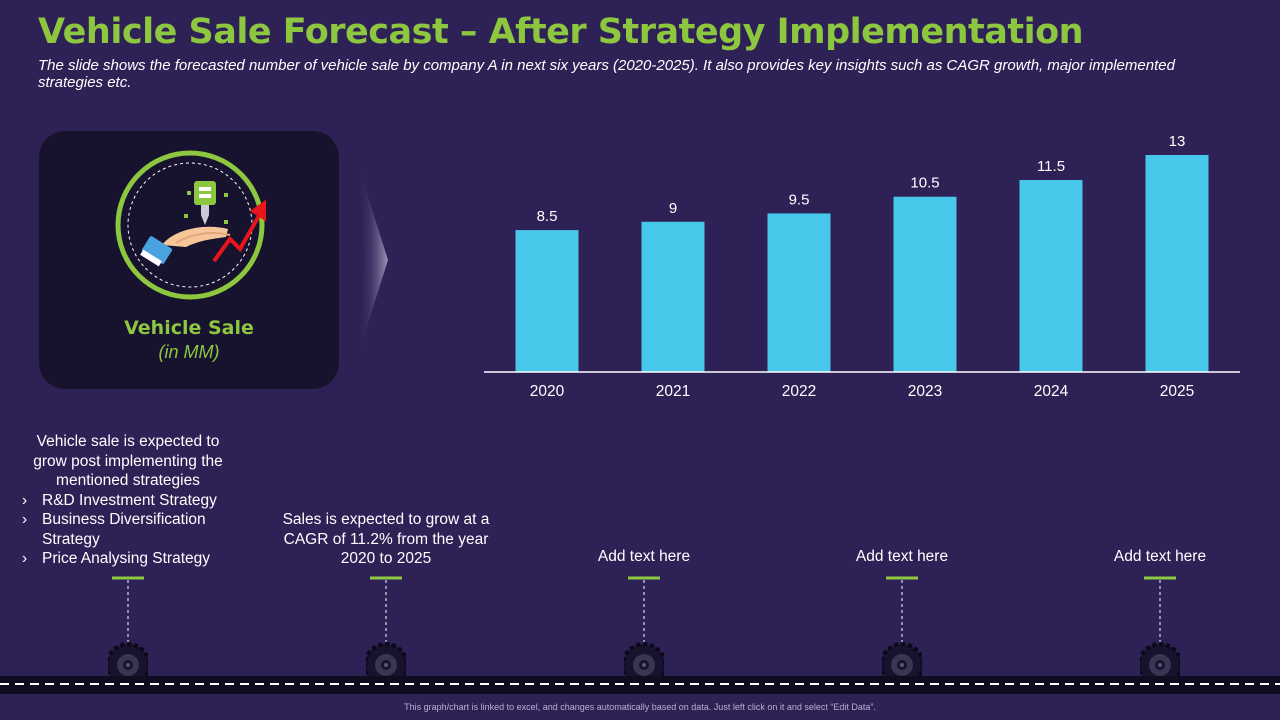 The height and width of the screenshot is (720, 1280). I want to click on road-dashed-line, so click(640, 685).